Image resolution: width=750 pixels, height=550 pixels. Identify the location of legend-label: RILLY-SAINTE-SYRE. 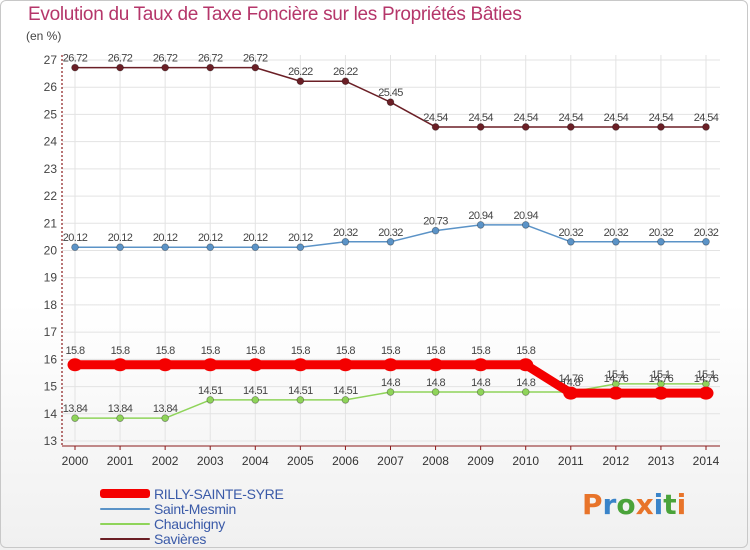
(219, 493).